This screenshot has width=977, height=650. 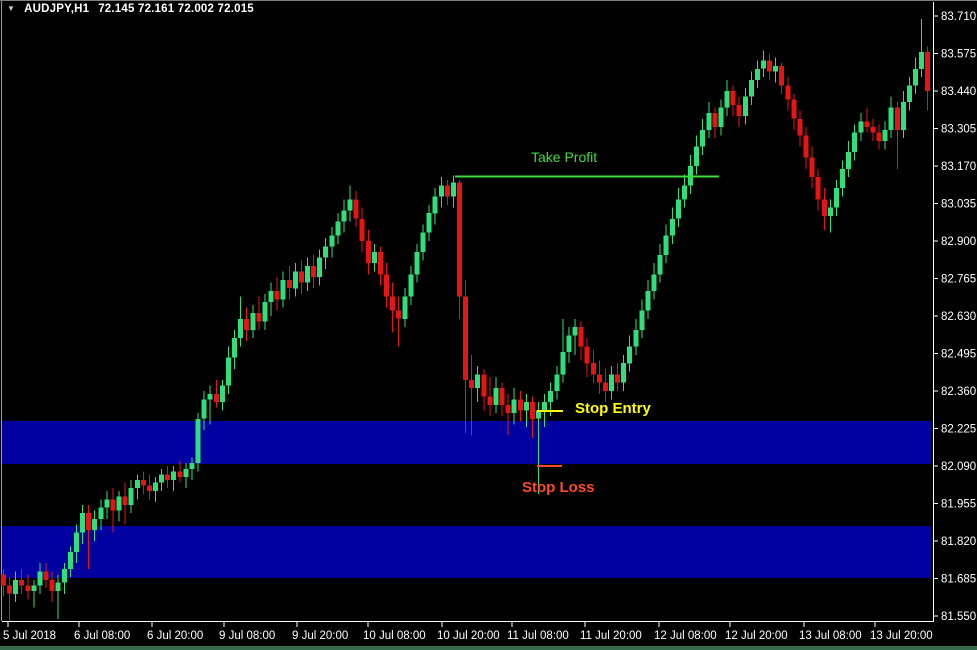 What do you see at coordinates (175, 636) in the screenshot?
I see `time-axis-label: 6 Jul 20:00` at bounding box center [175, 636].